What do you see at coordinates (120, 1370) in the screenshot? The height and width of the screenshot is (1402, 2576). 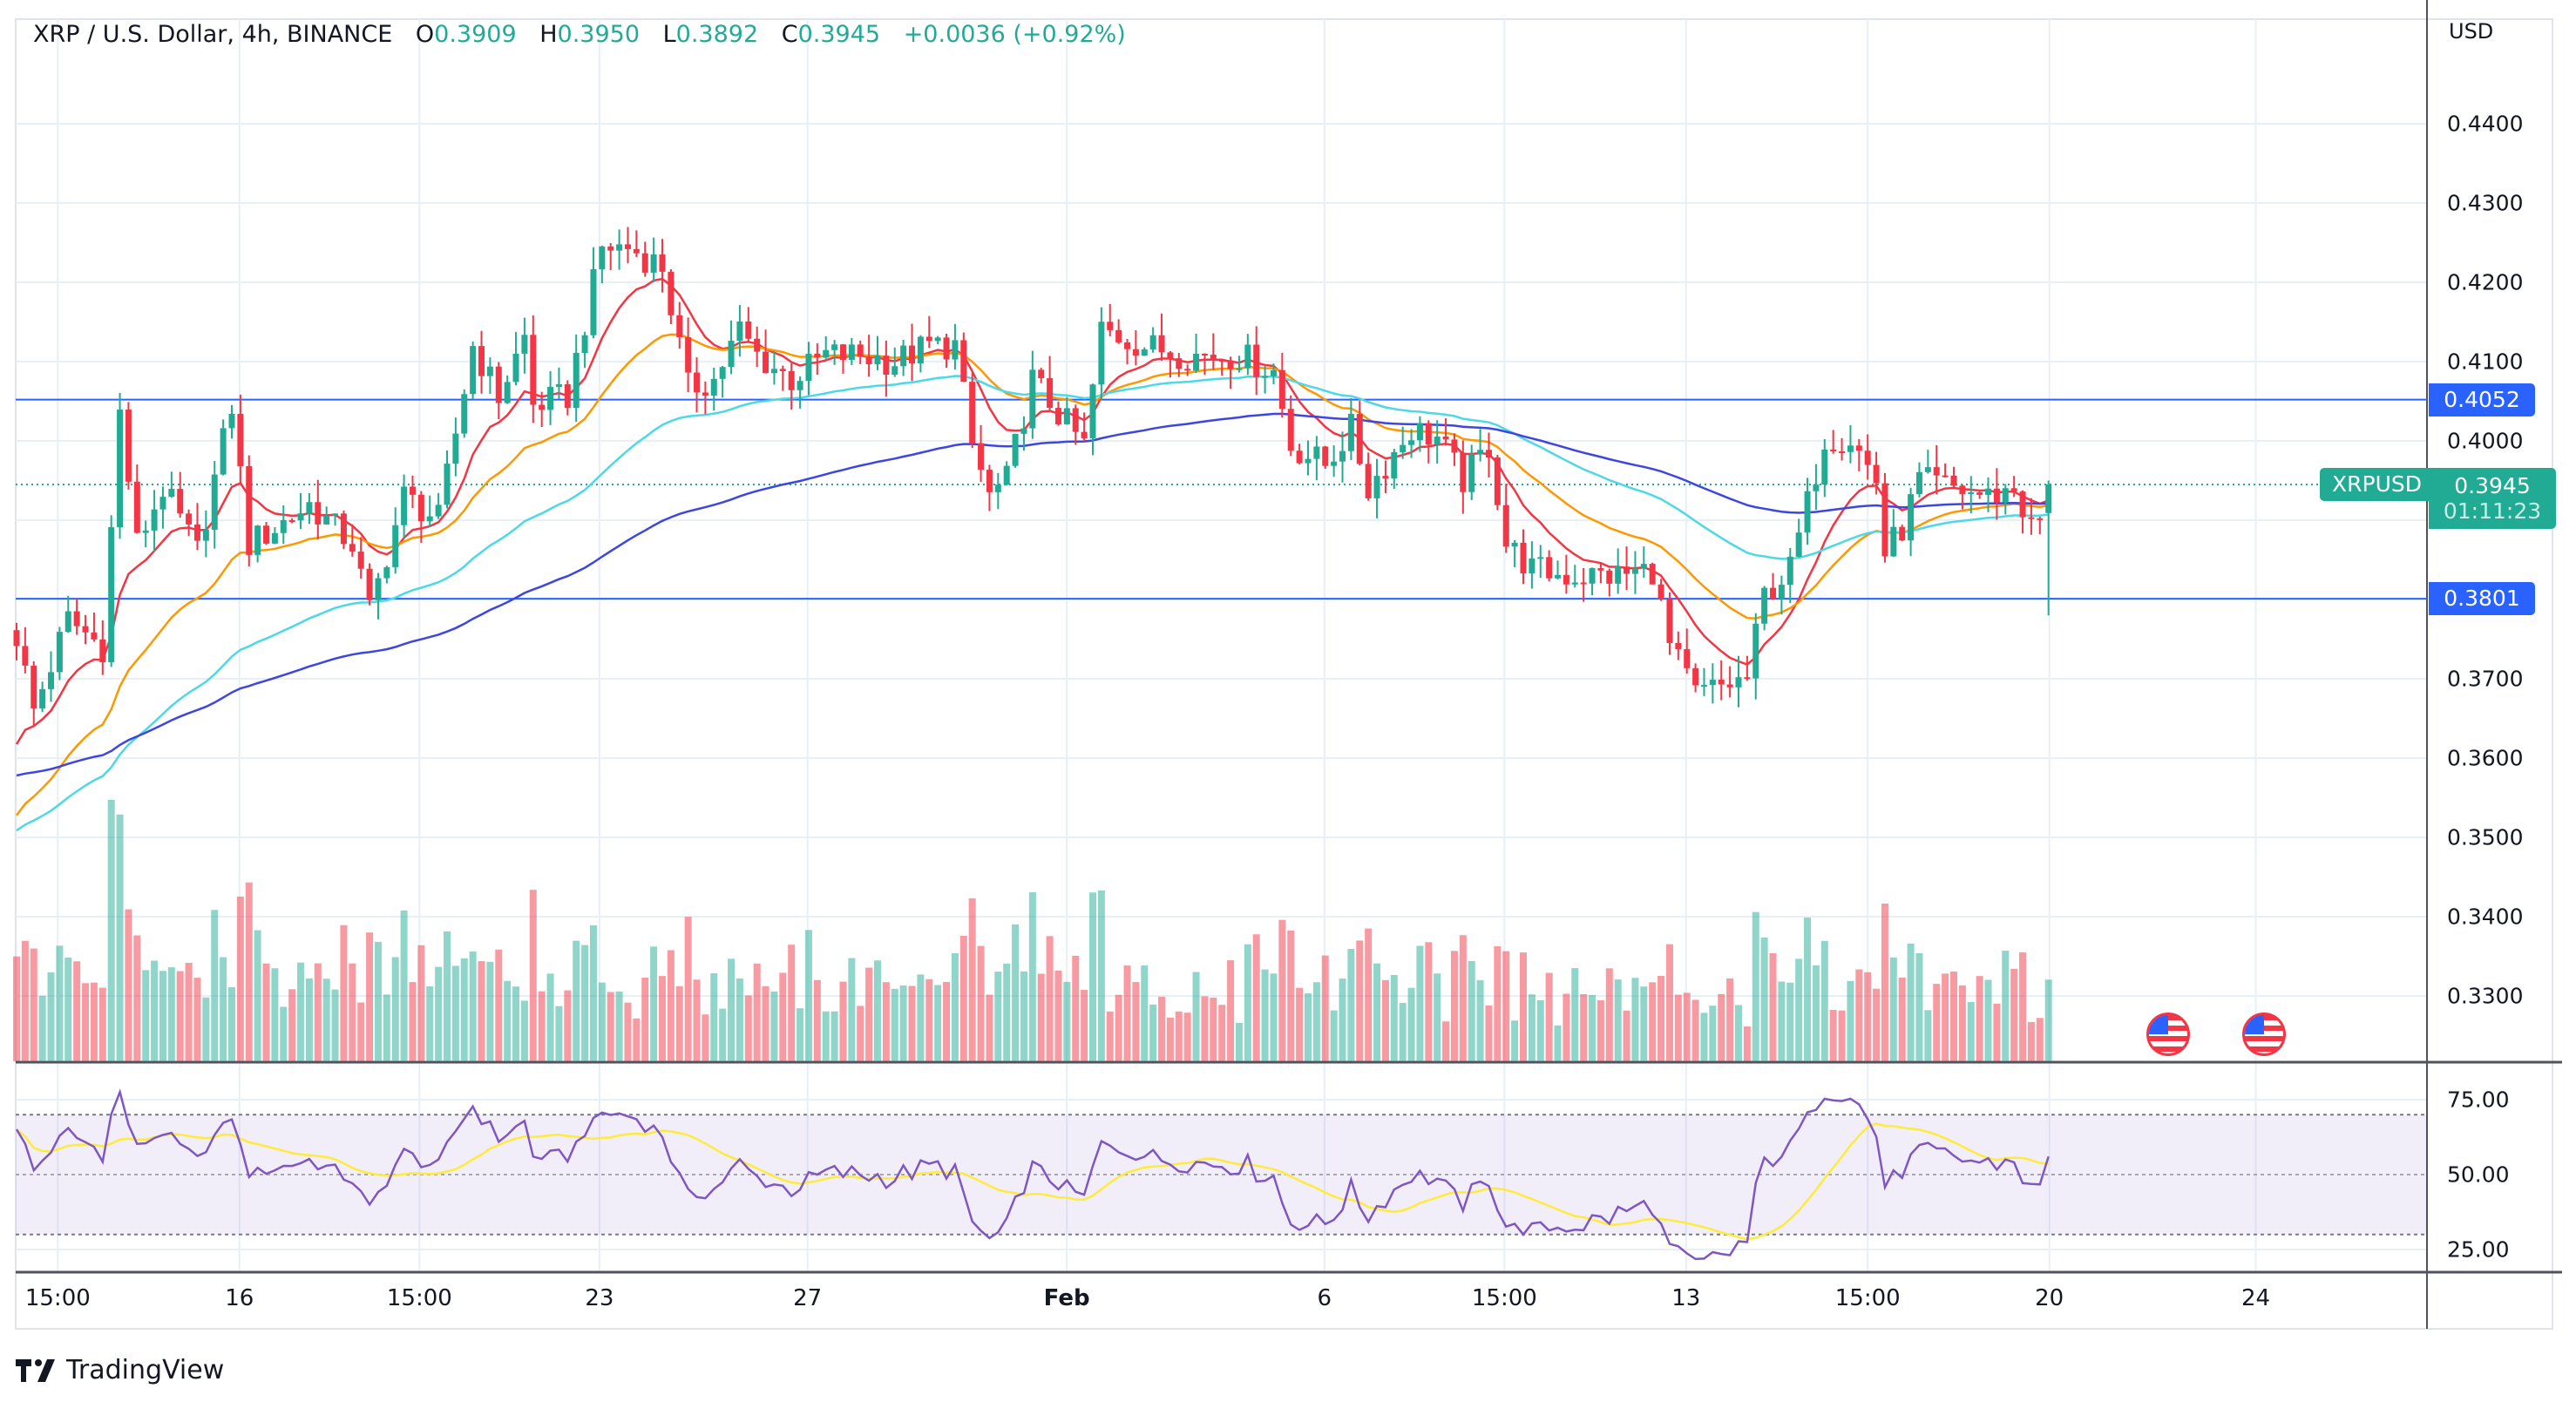 I see `tradingview-logo: TradingView` at bounding box center [120, 1370].